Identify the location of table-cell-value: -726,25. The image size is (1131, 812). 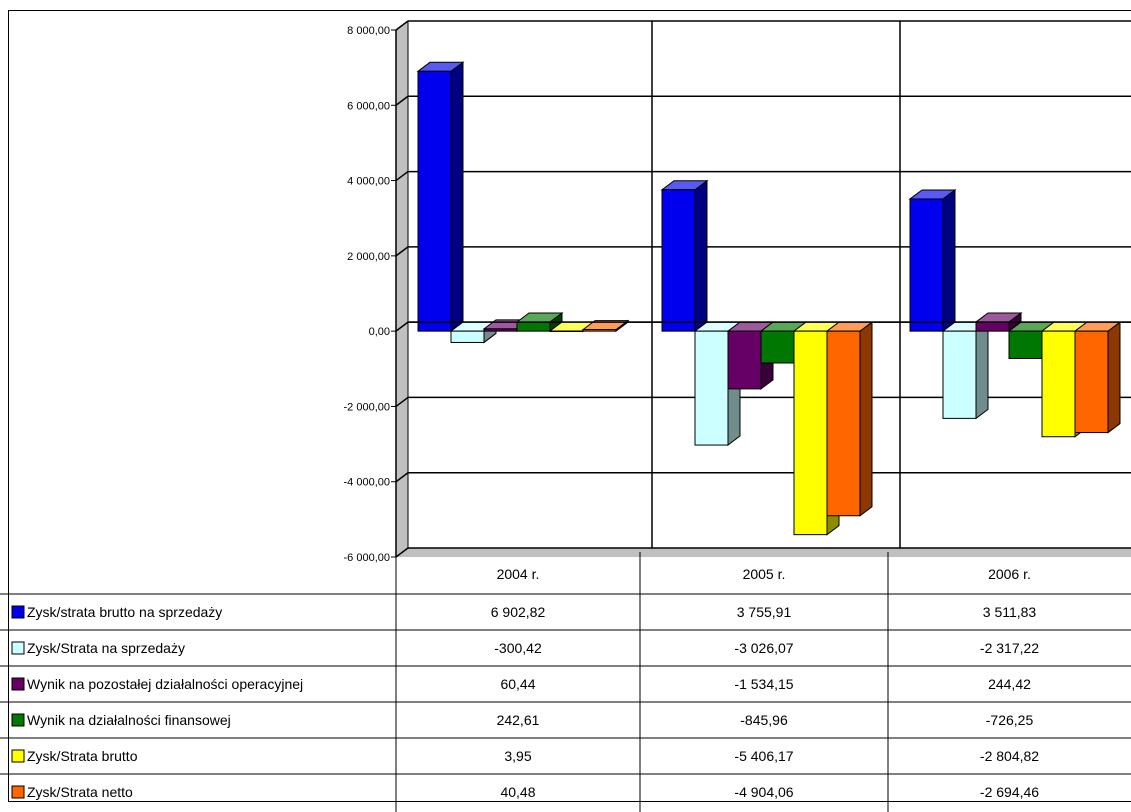
(1010, 720).